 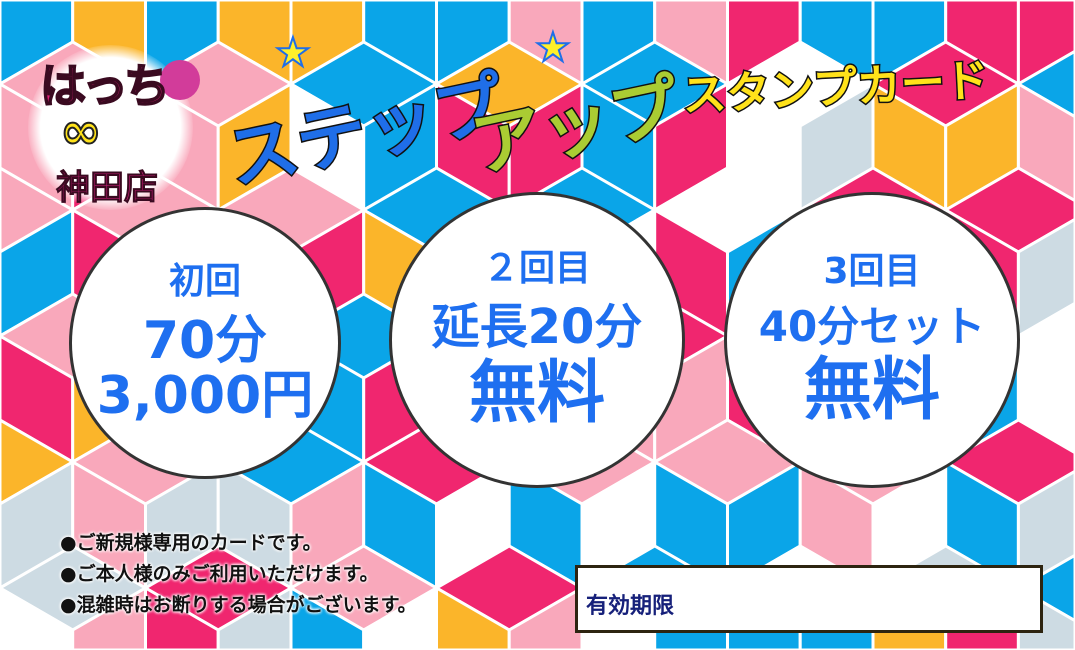 What do you see at coordinates (809, 599) in the screenshot?
I see `expiry-field: 有効期限` at bounding box center [809, 599].